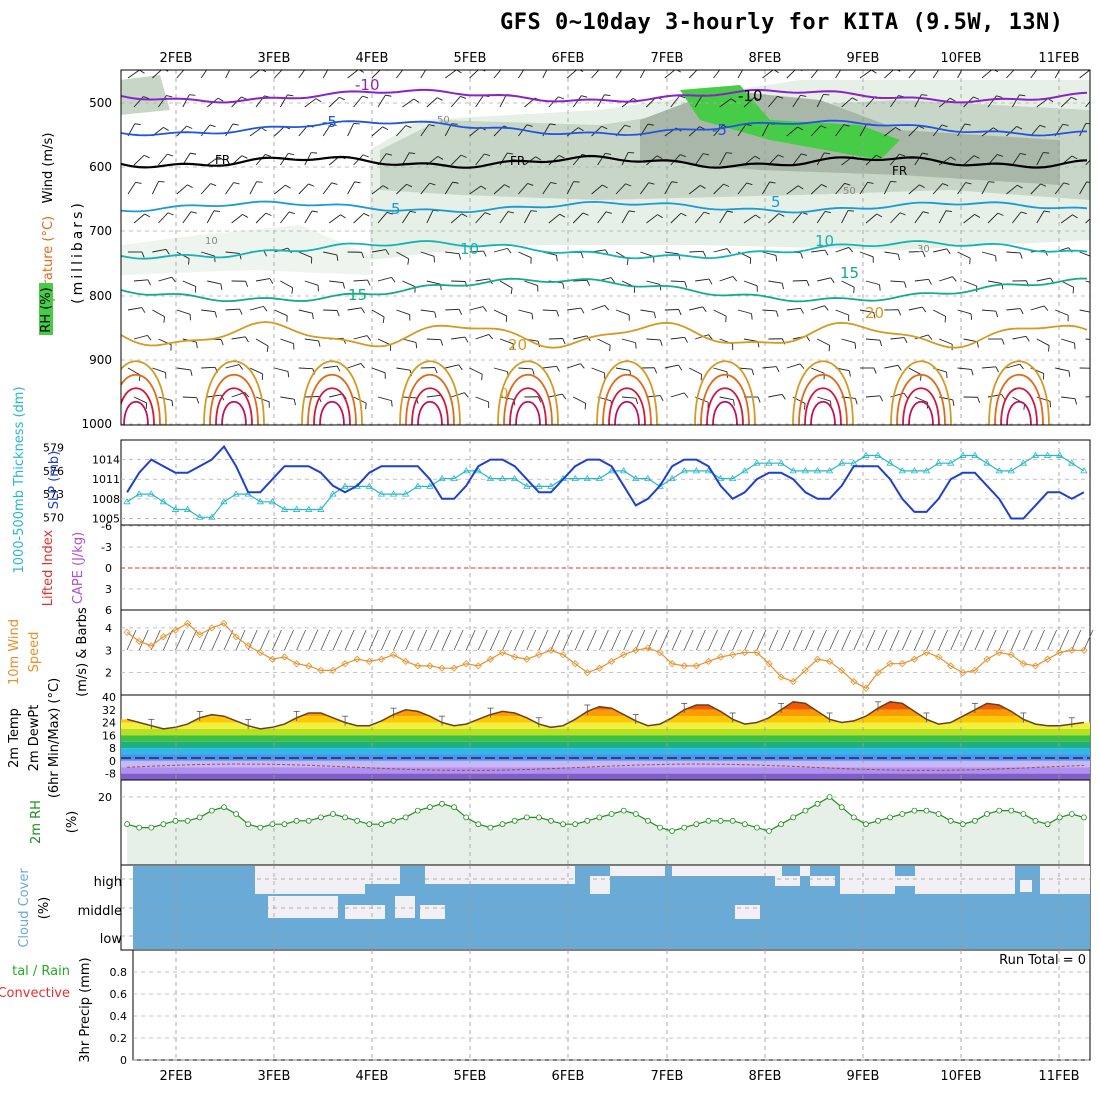 The width and height of the screenshot is (1100, 1100). What do you see at coordinates (517, 161) in the screenshot?
I see `contour-label-fr-b: FR` at bounding box center [517, 161].